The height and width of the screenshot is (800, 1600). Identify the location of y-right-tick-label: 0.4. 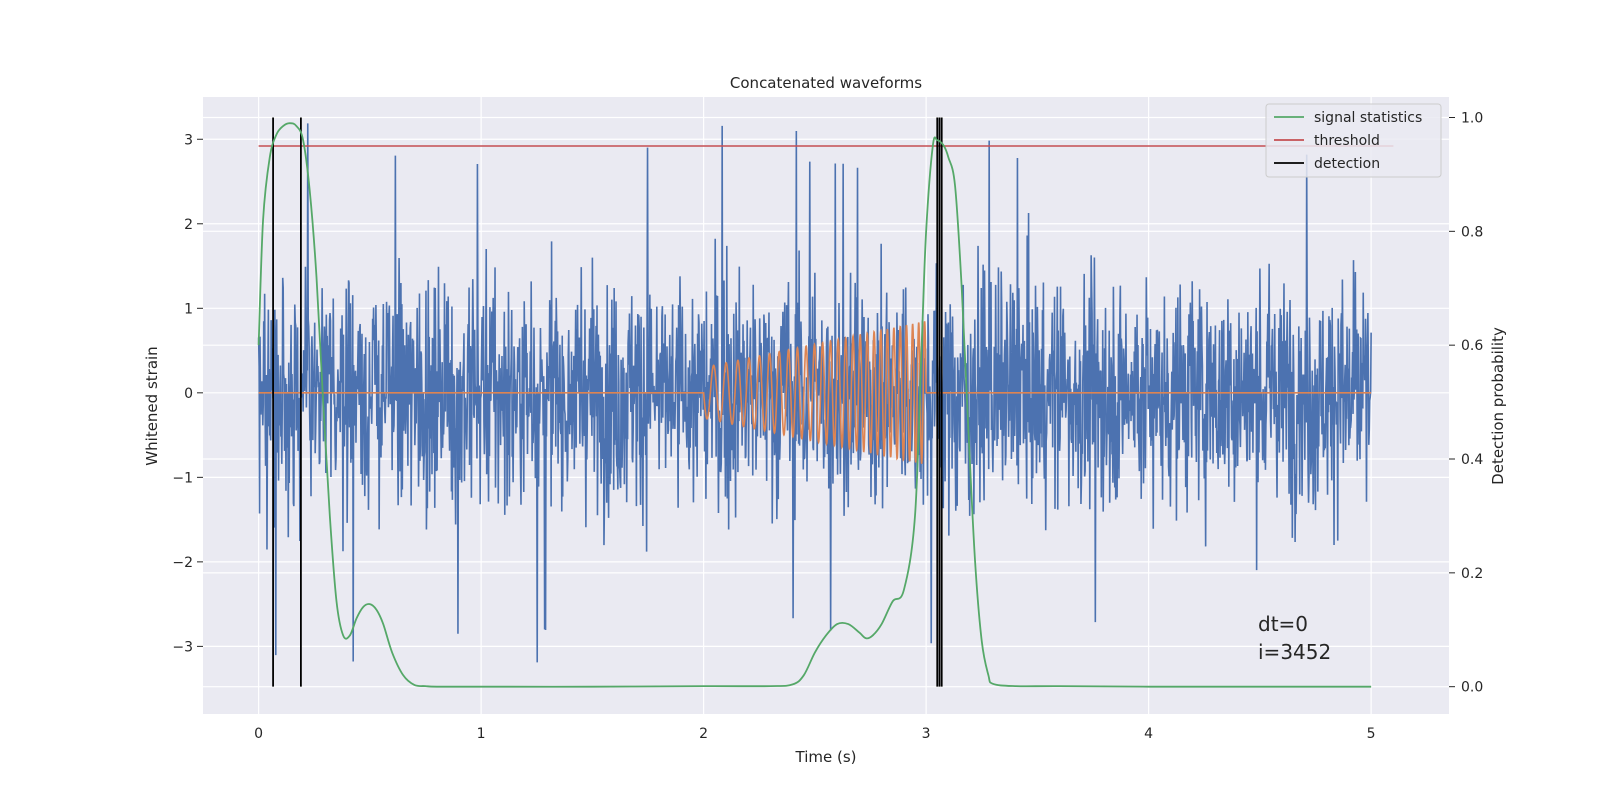
(1472, 460).